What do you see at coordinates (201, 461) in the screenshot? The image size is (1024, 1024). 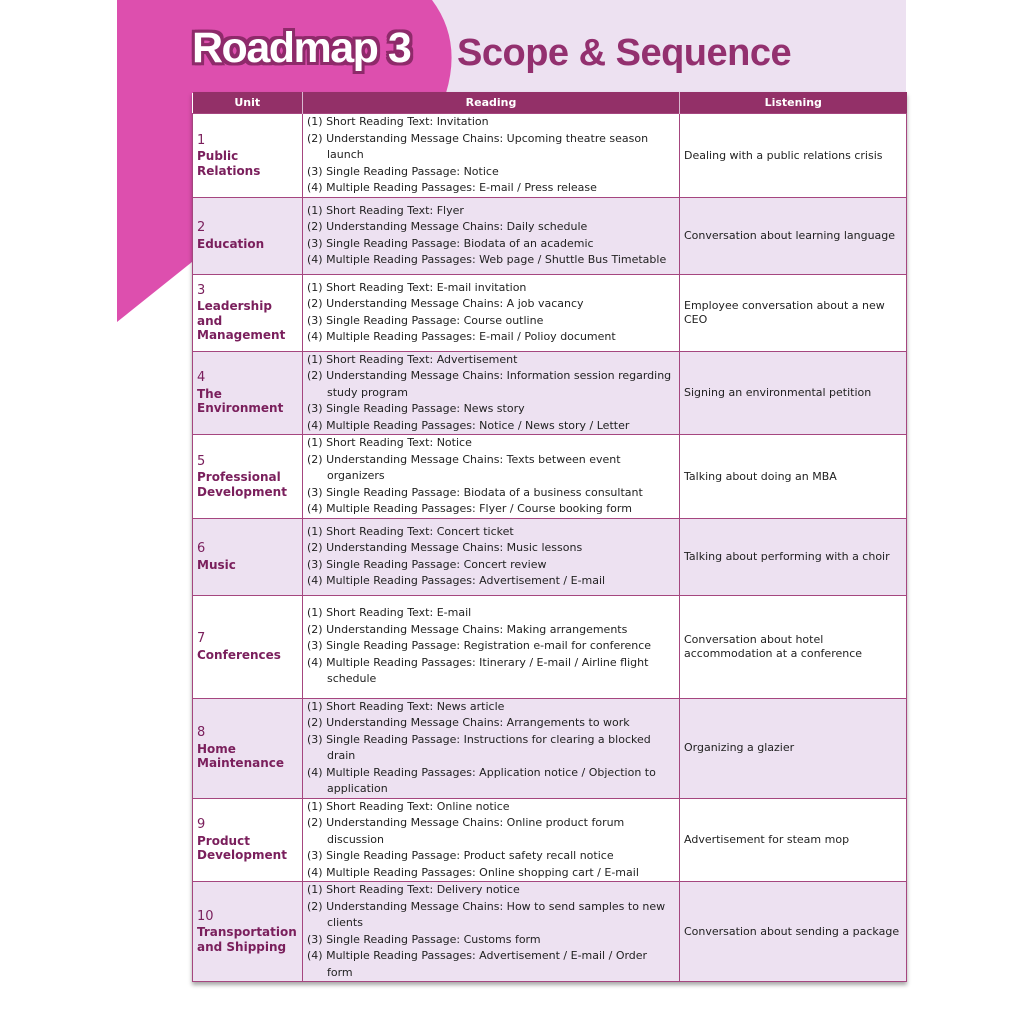 I see `unit-number: 5` at bounding box center [201, 461].